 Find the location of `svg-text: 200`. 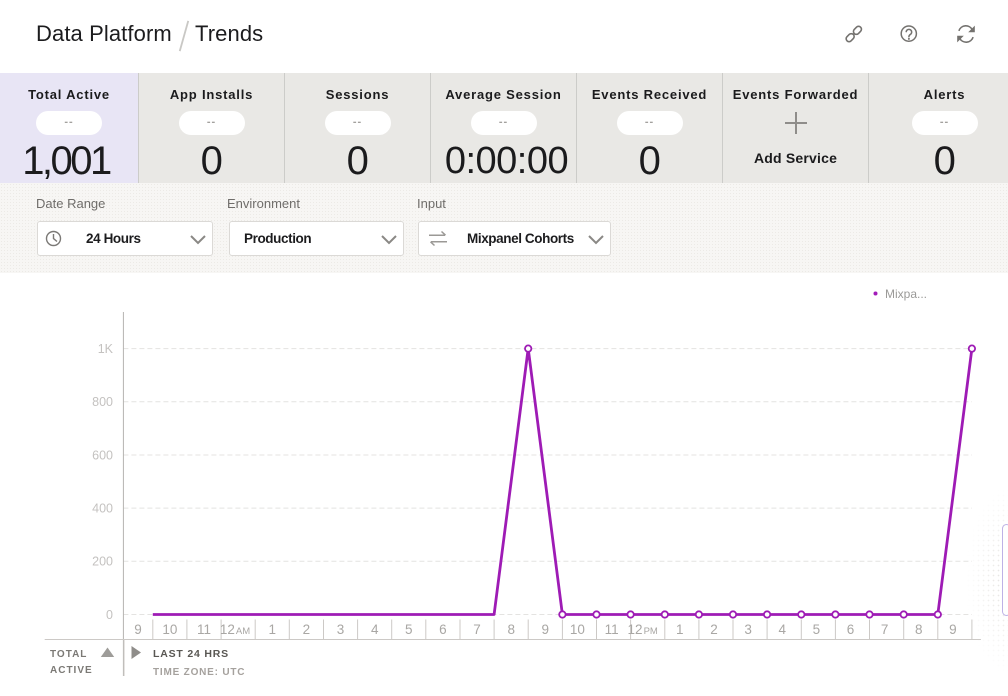

svg-text: 200 is located at coordinates (102, 562).